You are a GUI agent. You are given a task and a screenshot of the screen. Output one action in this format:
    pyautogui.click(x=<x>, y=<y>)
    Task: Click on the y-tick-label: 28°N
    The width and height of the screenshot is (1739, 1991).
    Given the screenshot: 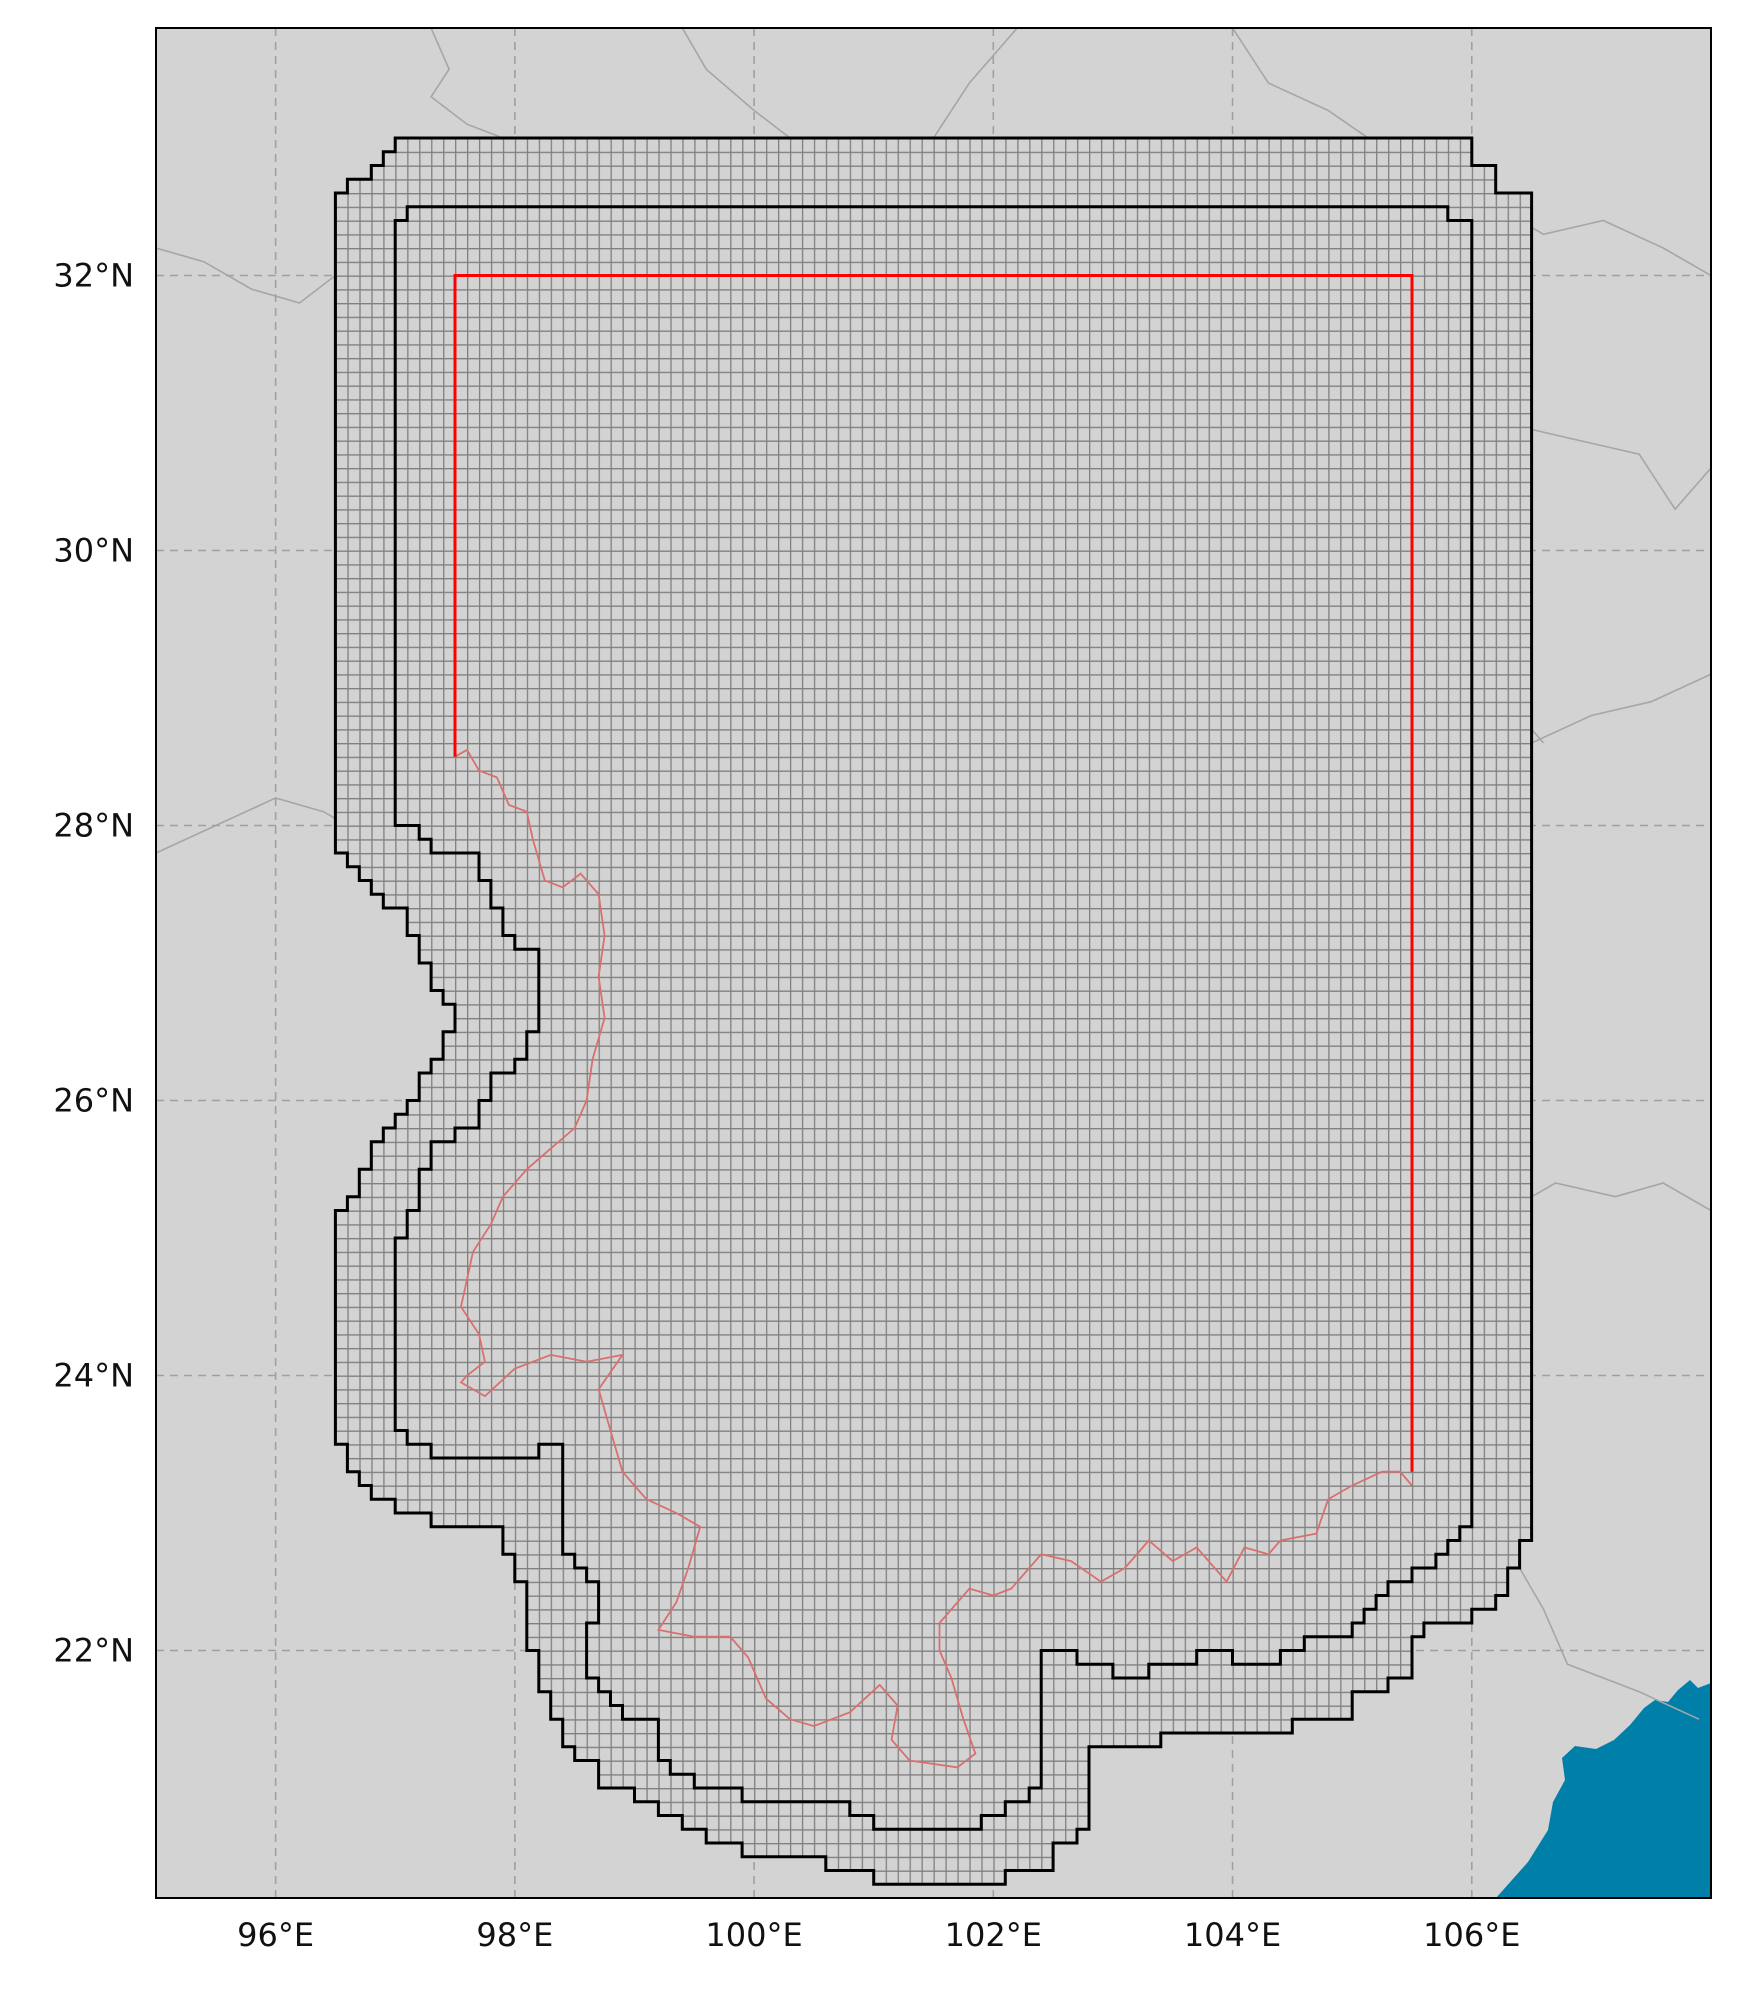 What is the action you would take?
    pyautogui.click(x=93, y=826)
    